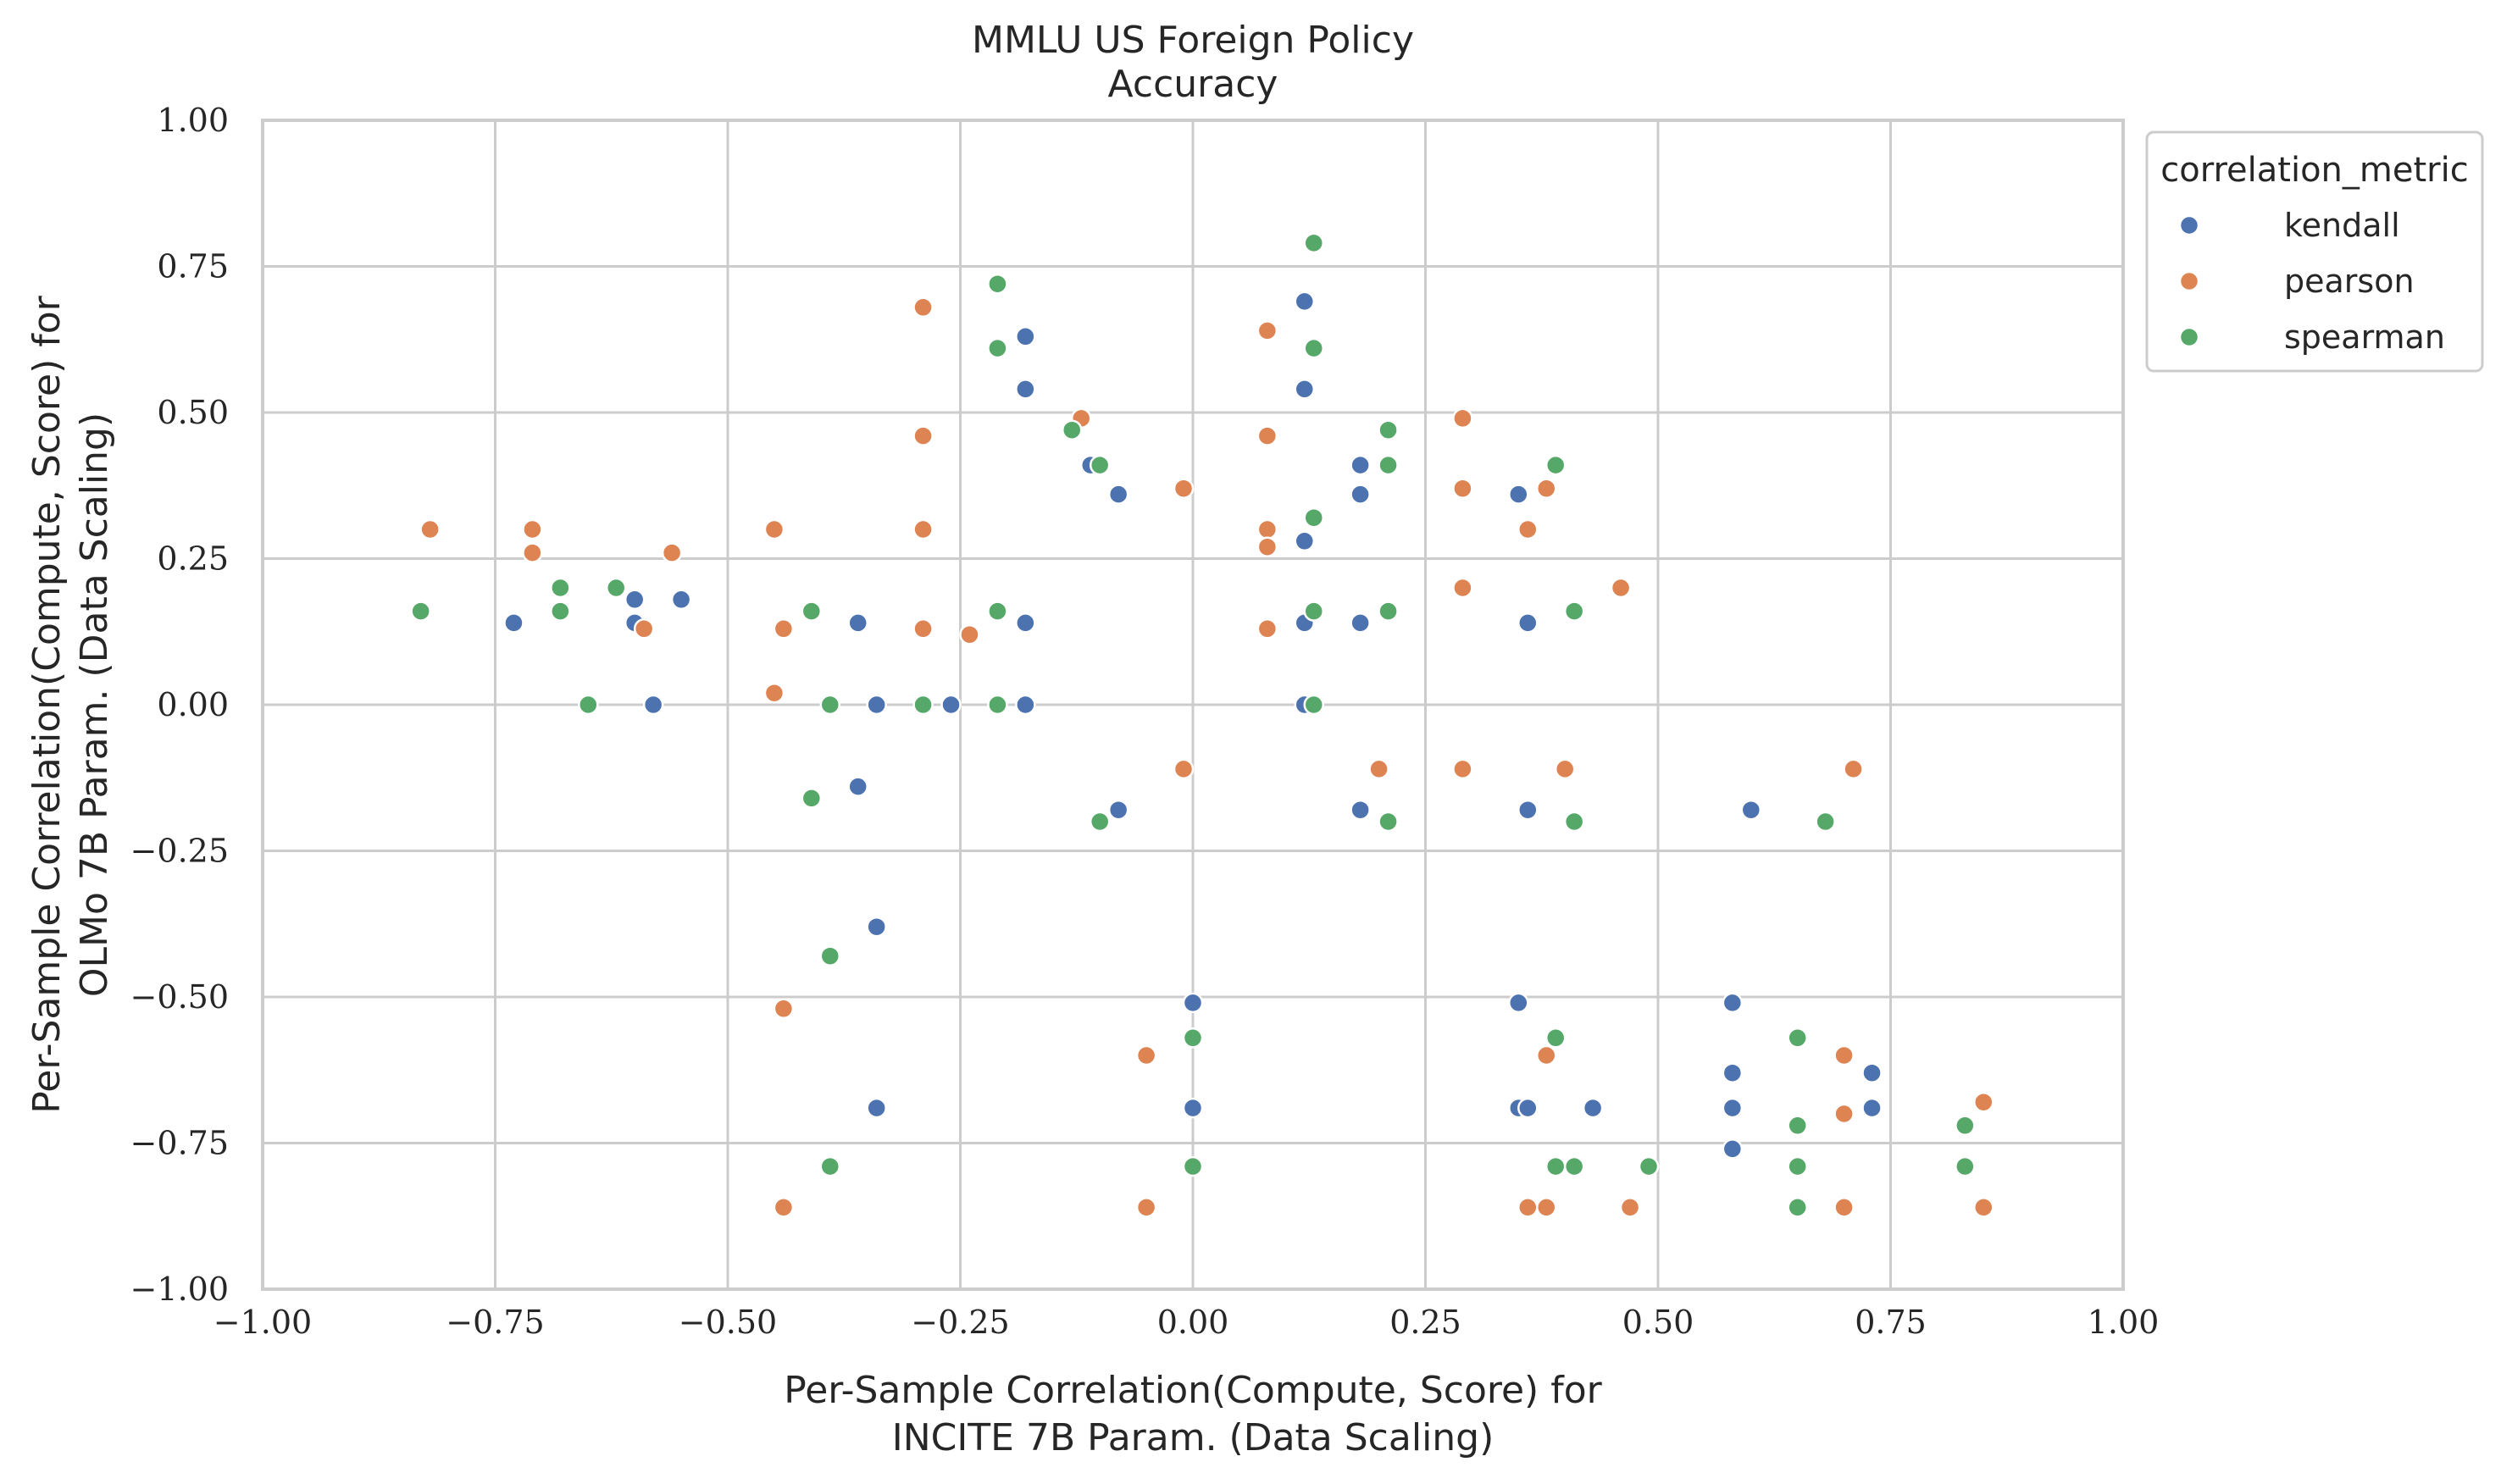 The image size is (2501, 1484). I want to click on x-tick-label: −1.00, so click(263, 1322).